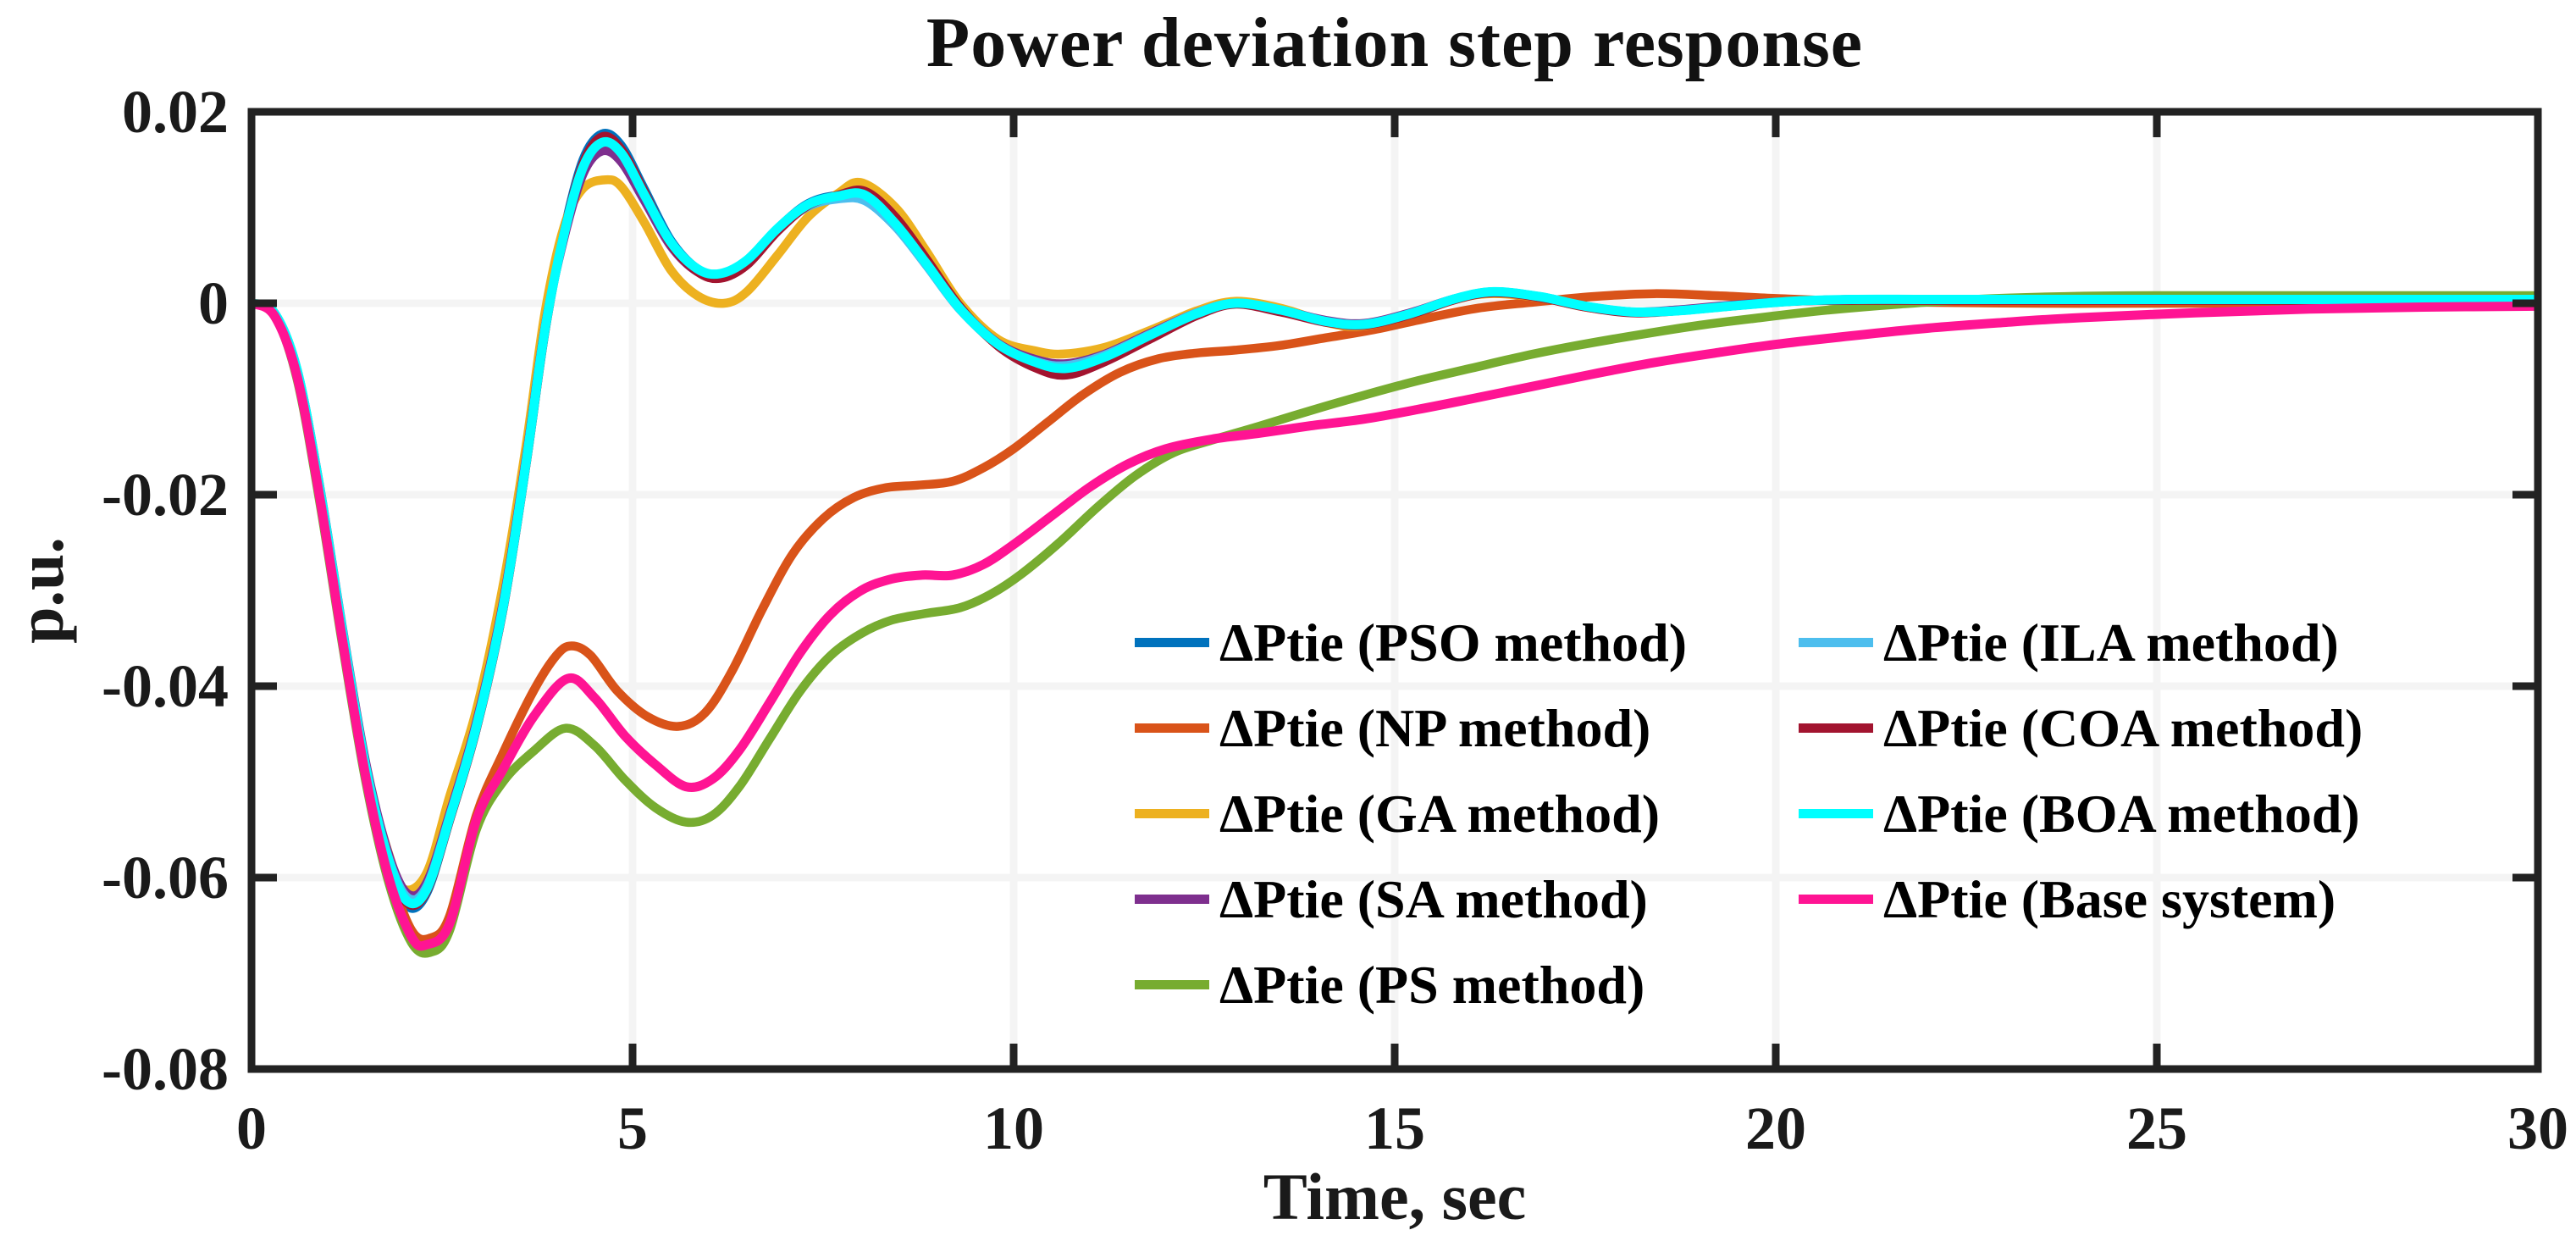 The image size is (2576, 1241). Describe the element at coordinates (632, 1128) in the screenshot. I see `x-tick-label-5: 5` at that location.